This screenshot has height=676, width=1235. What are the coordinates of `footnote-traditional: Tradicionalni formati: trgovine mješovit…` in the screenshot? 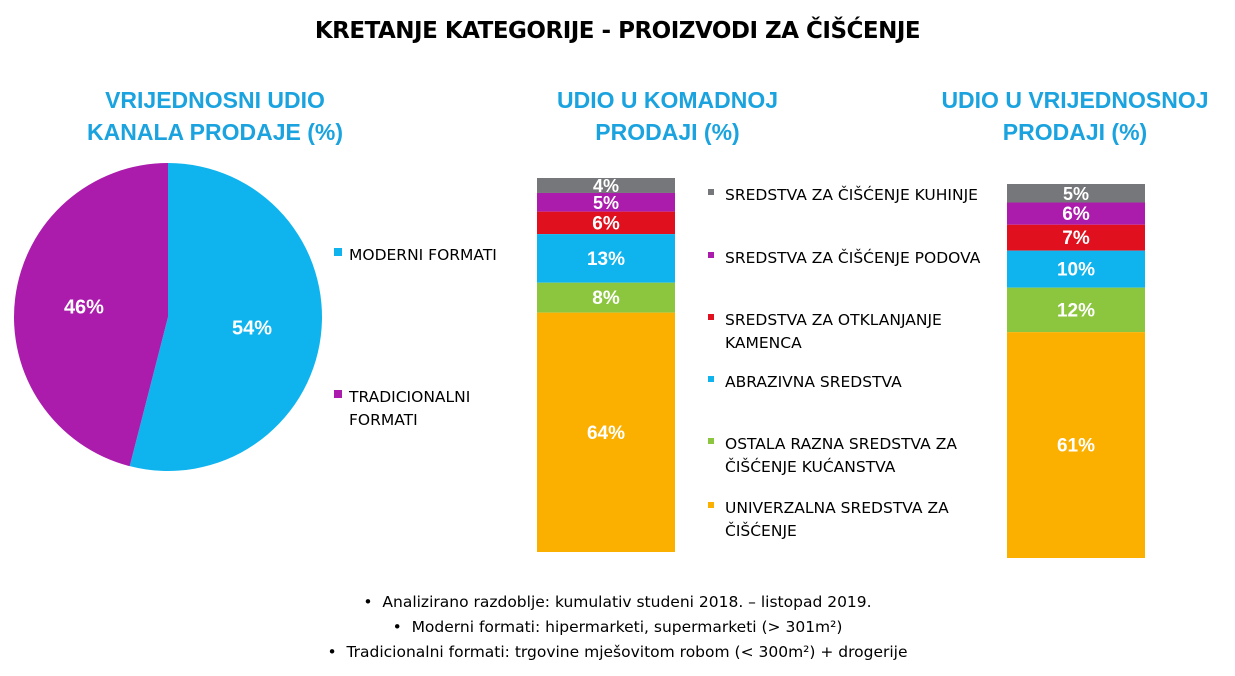 It's located at (617, 652).